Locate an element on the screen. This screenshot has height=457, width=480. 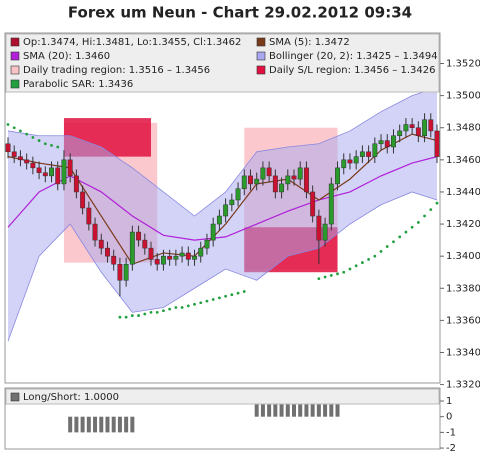
legend-box is located at coordinates (222, 63).